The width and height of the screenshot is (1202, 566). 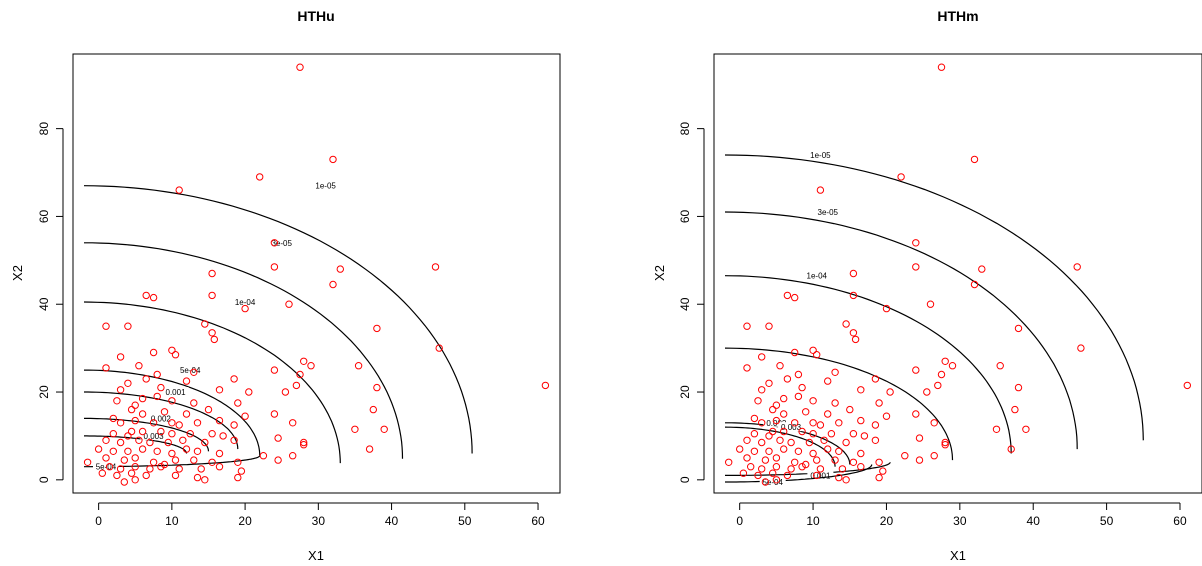 I want to click on contour-label: 0.002, so click(x=161, y=418).